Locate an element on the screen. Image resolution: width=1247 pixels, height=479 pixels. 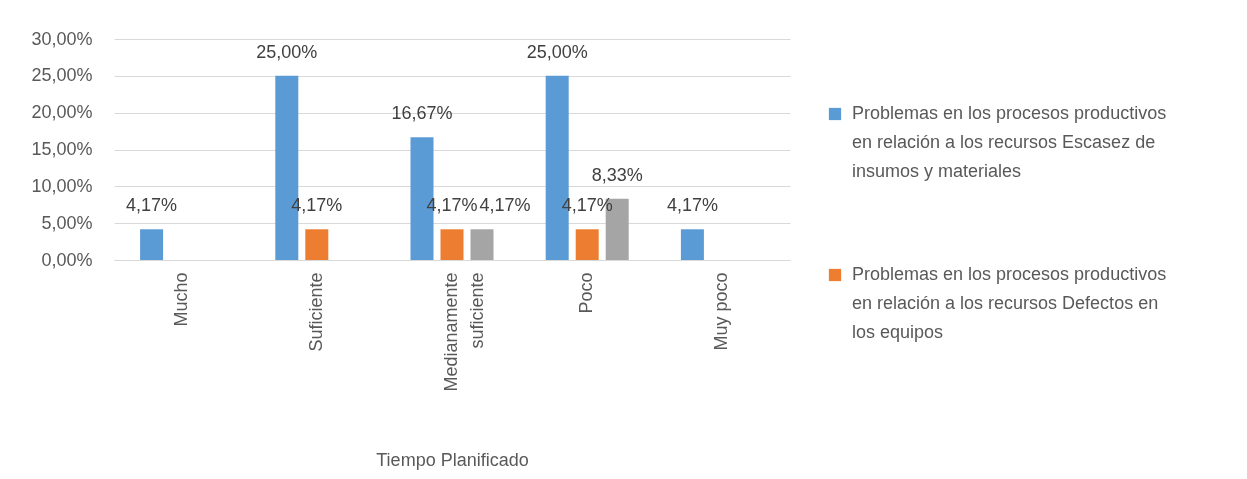
y-tick-label: 15,00% is located at coordinates (62, 149).